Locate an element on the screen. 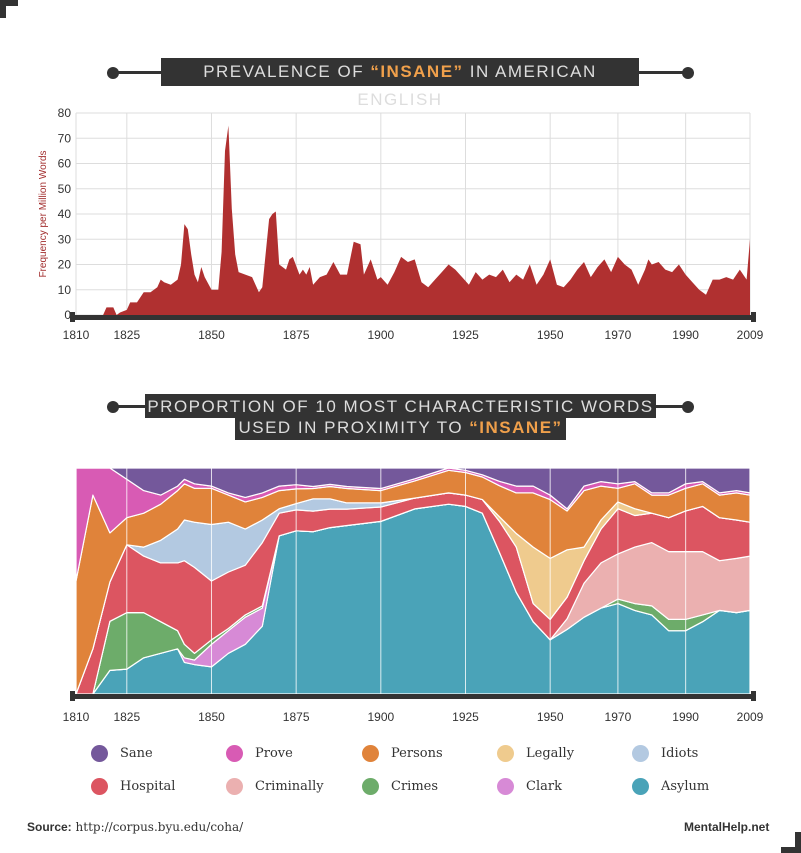  legend-label: Asylum is located at coordinates (685, 786).